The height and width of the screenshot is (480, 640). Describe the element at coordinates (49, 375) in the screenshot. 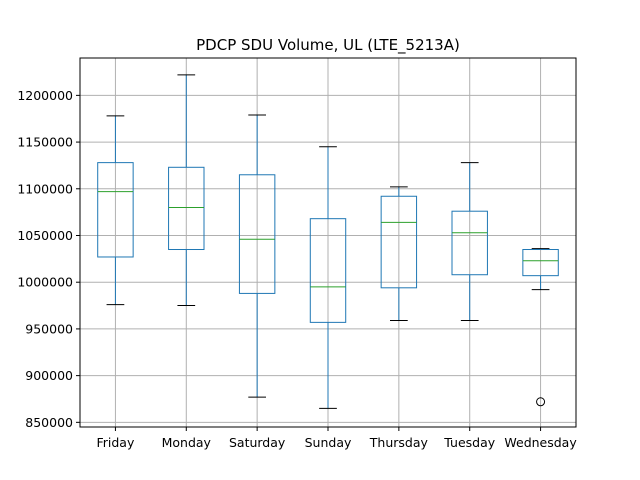

I see `y-tick-label: 900000` at that location.